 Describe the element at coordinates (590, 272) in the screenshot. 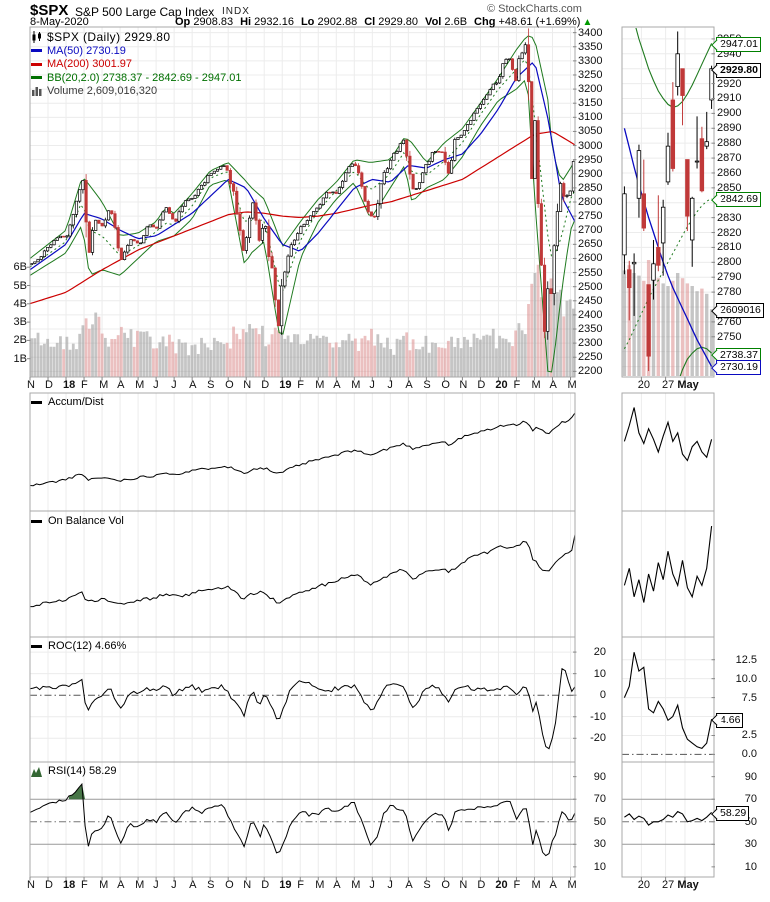

I see `price-axis-label: 2550` at that location.